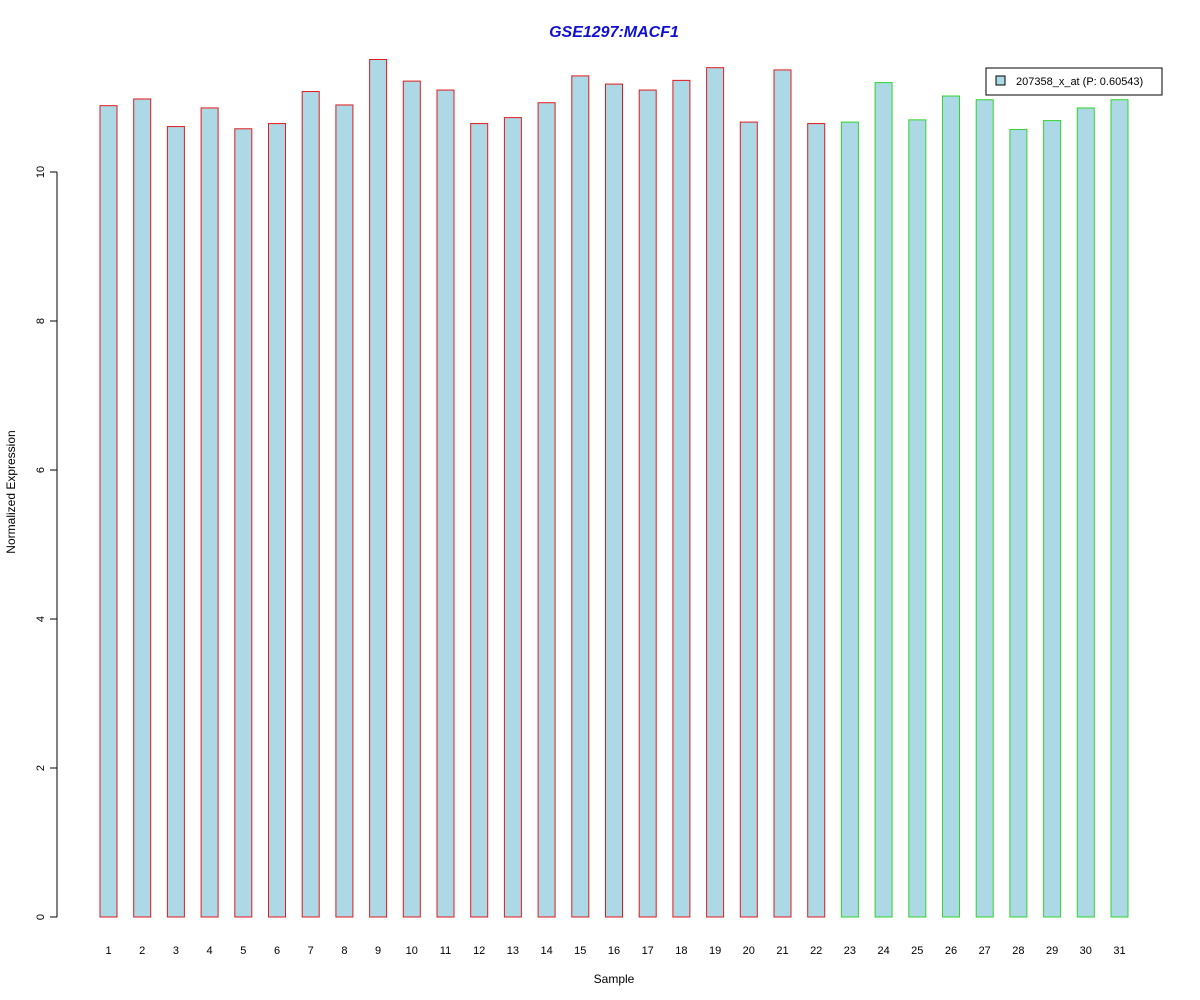 Image resolution: width=1200 pixels, height=1000 pixels. Describe the element at coordinates (985, 951) in the screenshot. I see `x-axis-tick-label: 27` at that location.